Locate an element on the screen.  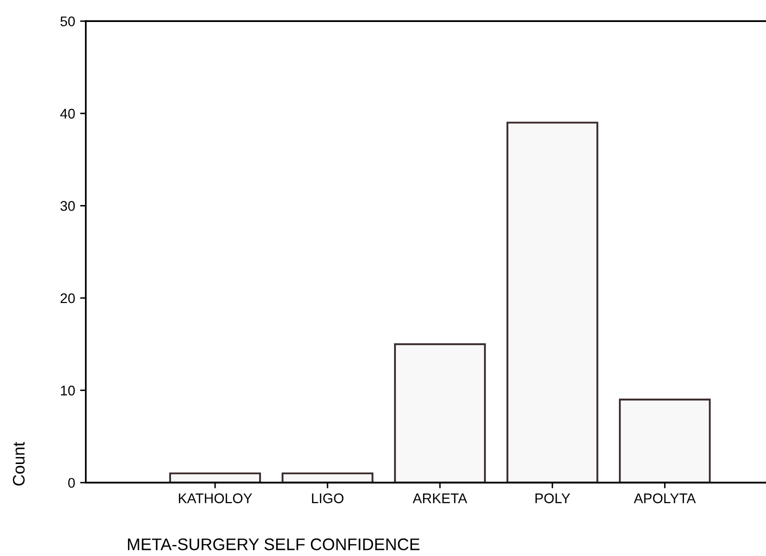
x-tick-label: APOLYTA is located at coordinates (665, 498).